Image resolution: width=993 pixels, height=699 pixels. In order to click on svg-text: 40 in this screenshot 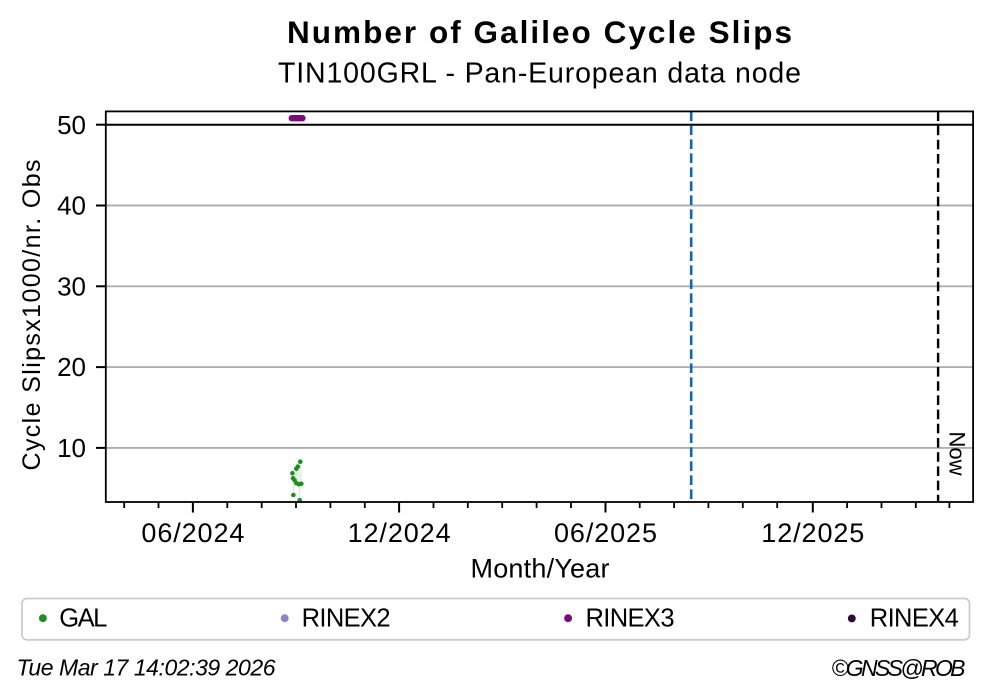, I will do `click(71, 206)`.